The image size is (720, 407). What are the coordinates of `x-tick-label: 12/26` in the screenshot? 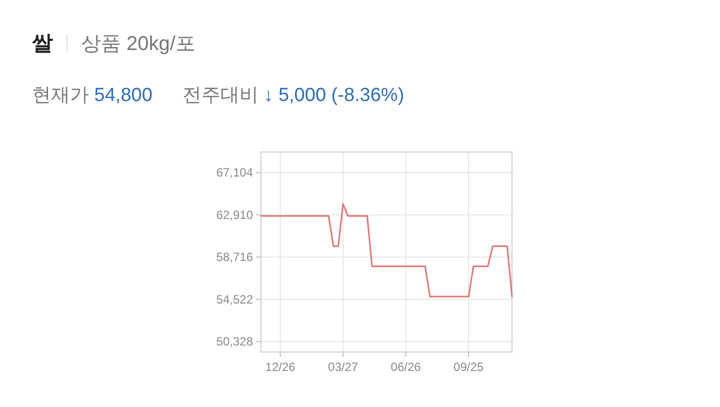 It's located at (280, 367).